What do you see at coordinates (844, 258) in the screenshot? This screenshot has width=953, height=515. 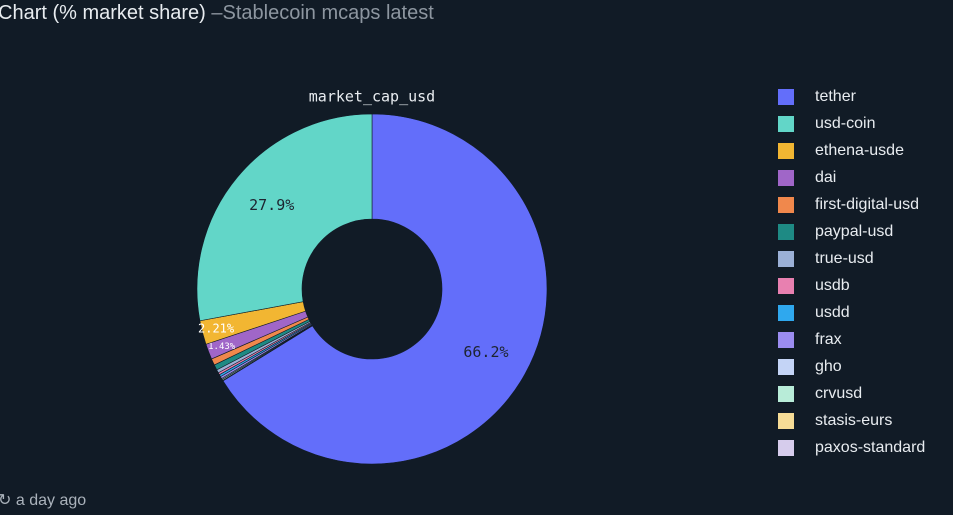 I see `legend-label: true-usd` at bounding box center [844, 258].